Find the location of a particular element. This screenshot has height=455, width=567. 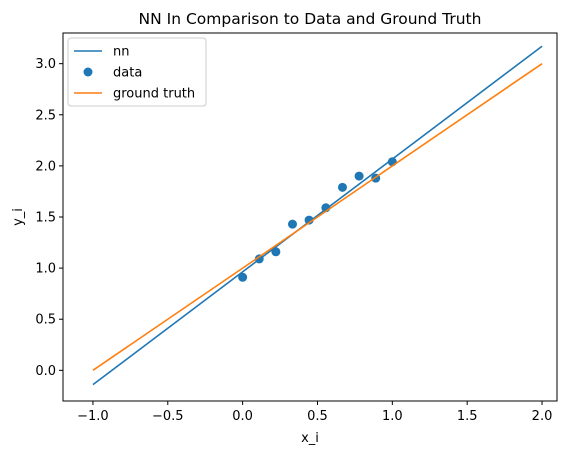

y-tick-label: 0.0 is located at coordinates (45, 371).